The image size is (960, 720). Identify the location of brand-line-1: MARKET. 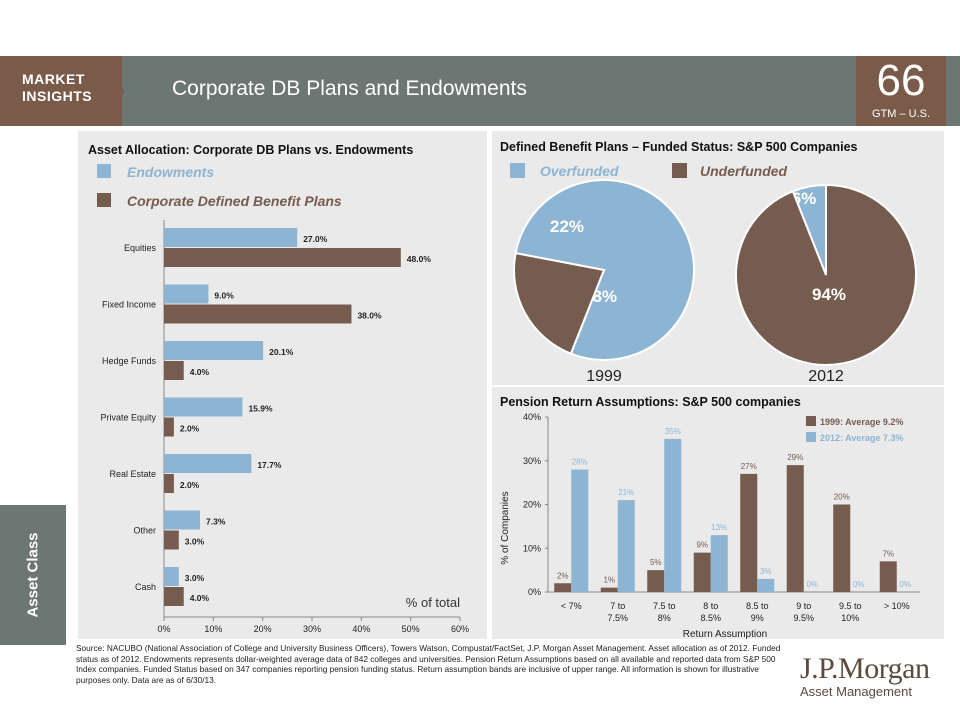
(53, 79).